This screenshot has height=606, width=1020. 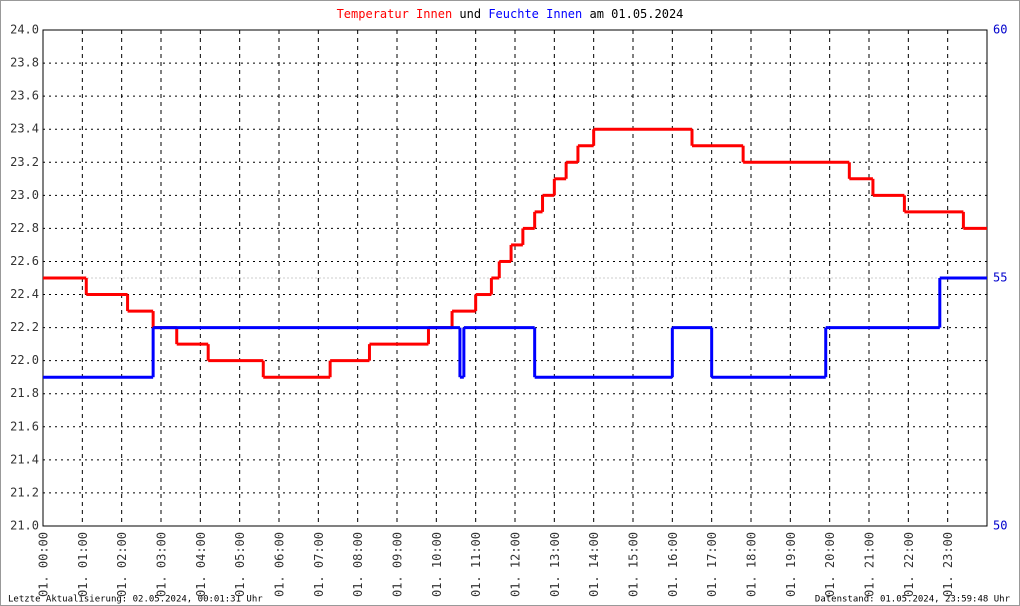 I want to click on y-tick-label: 21.6, so click(x=24, y=426).